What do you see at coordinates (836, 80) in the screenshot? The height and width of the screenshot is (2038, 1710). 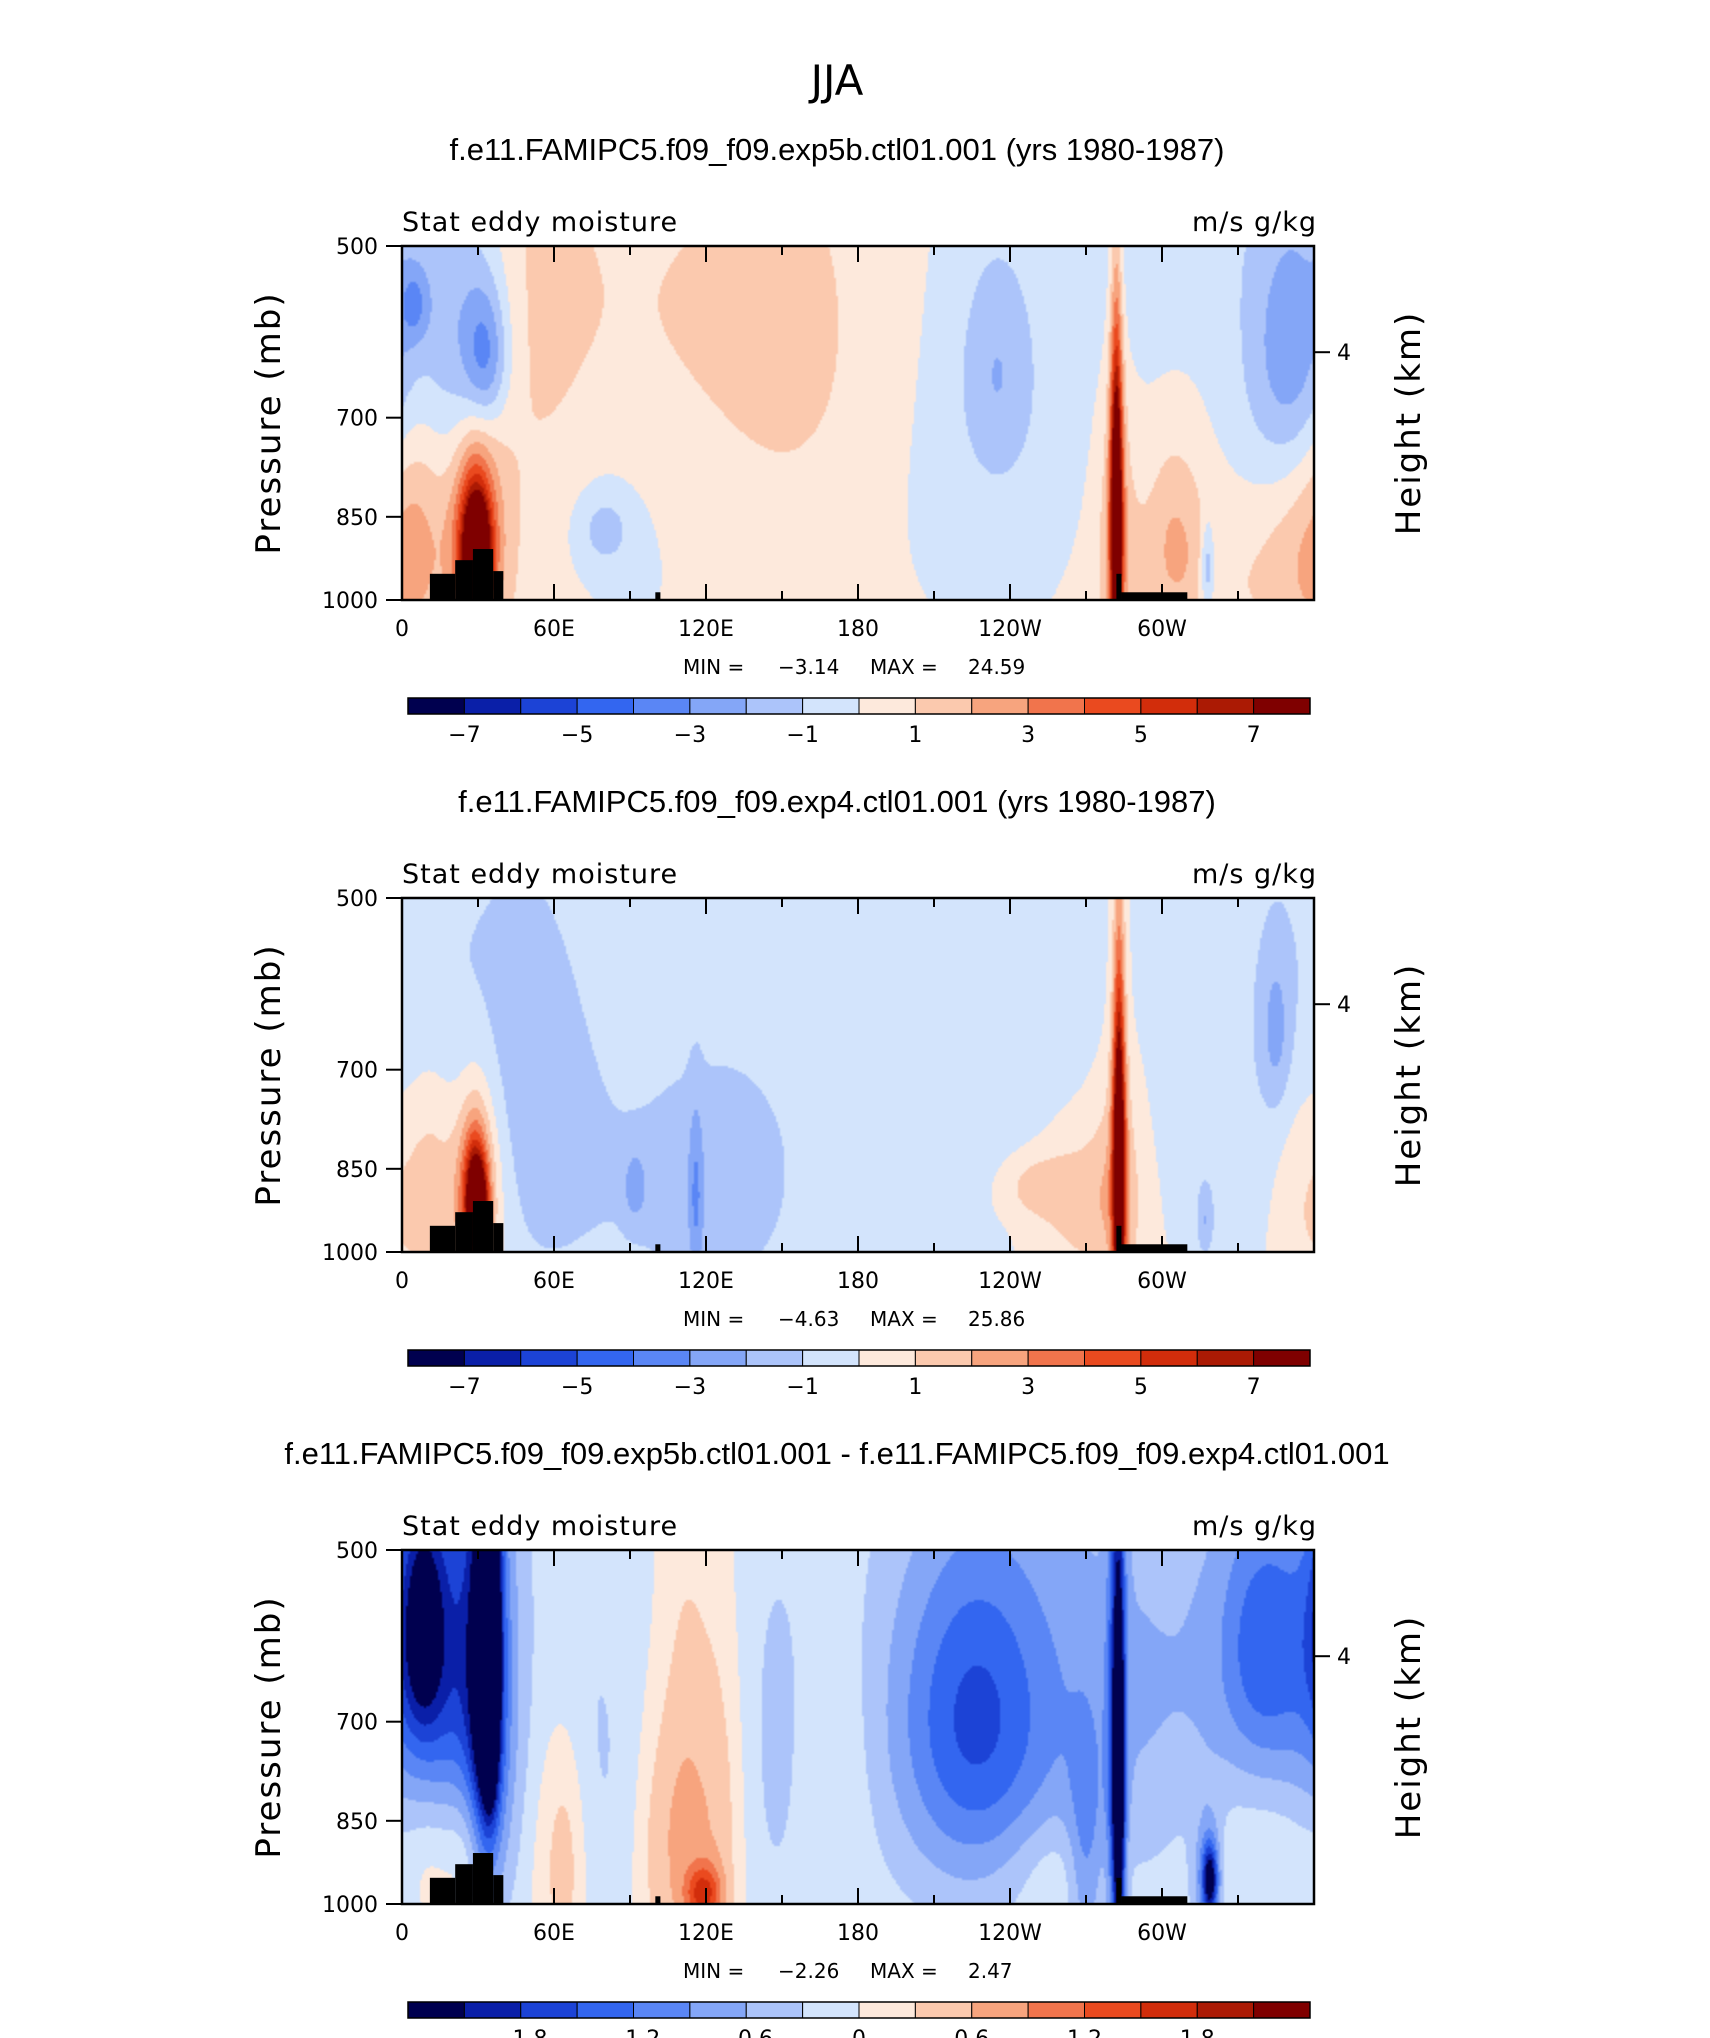 I see `figure-title: JJA` at bounding box center [836, 80].